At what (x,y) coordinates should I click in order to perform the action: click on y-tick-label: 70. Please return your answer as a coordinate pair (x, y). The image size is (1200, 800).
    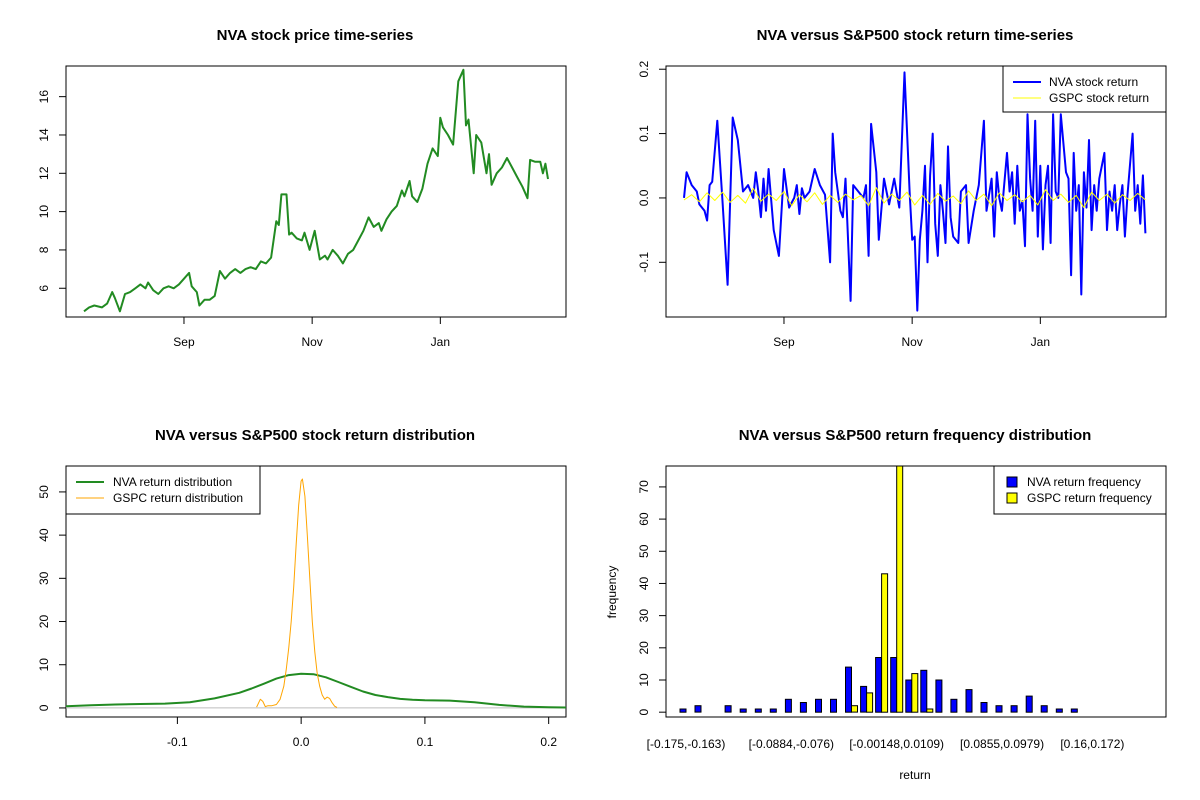
    Looking at the image, I should click on (644, 487).